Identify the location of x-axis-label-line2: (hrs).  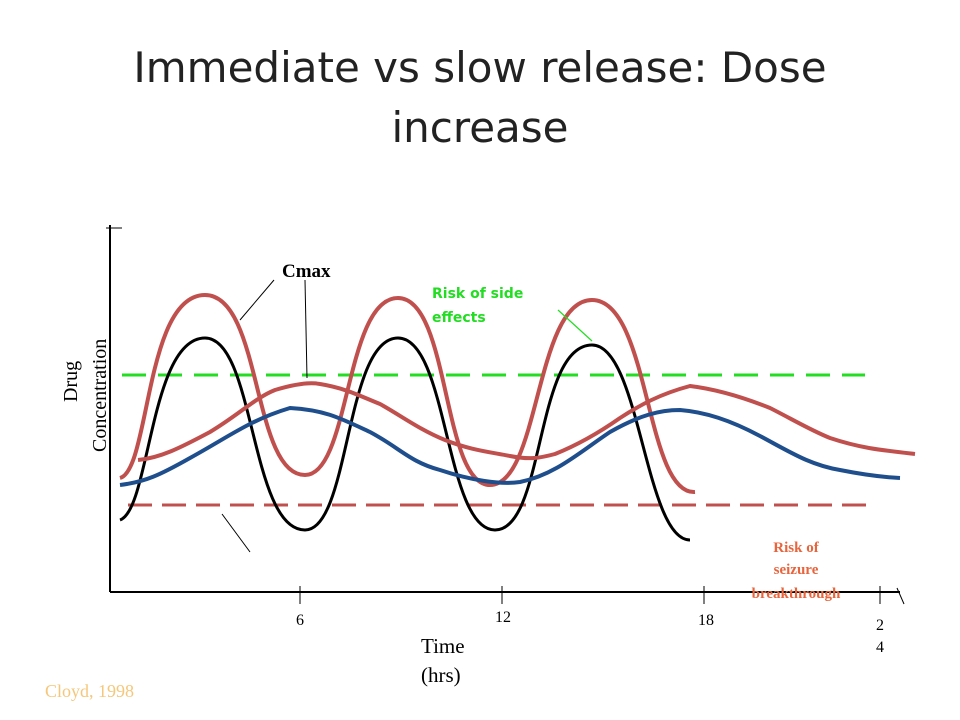
(441, 675).